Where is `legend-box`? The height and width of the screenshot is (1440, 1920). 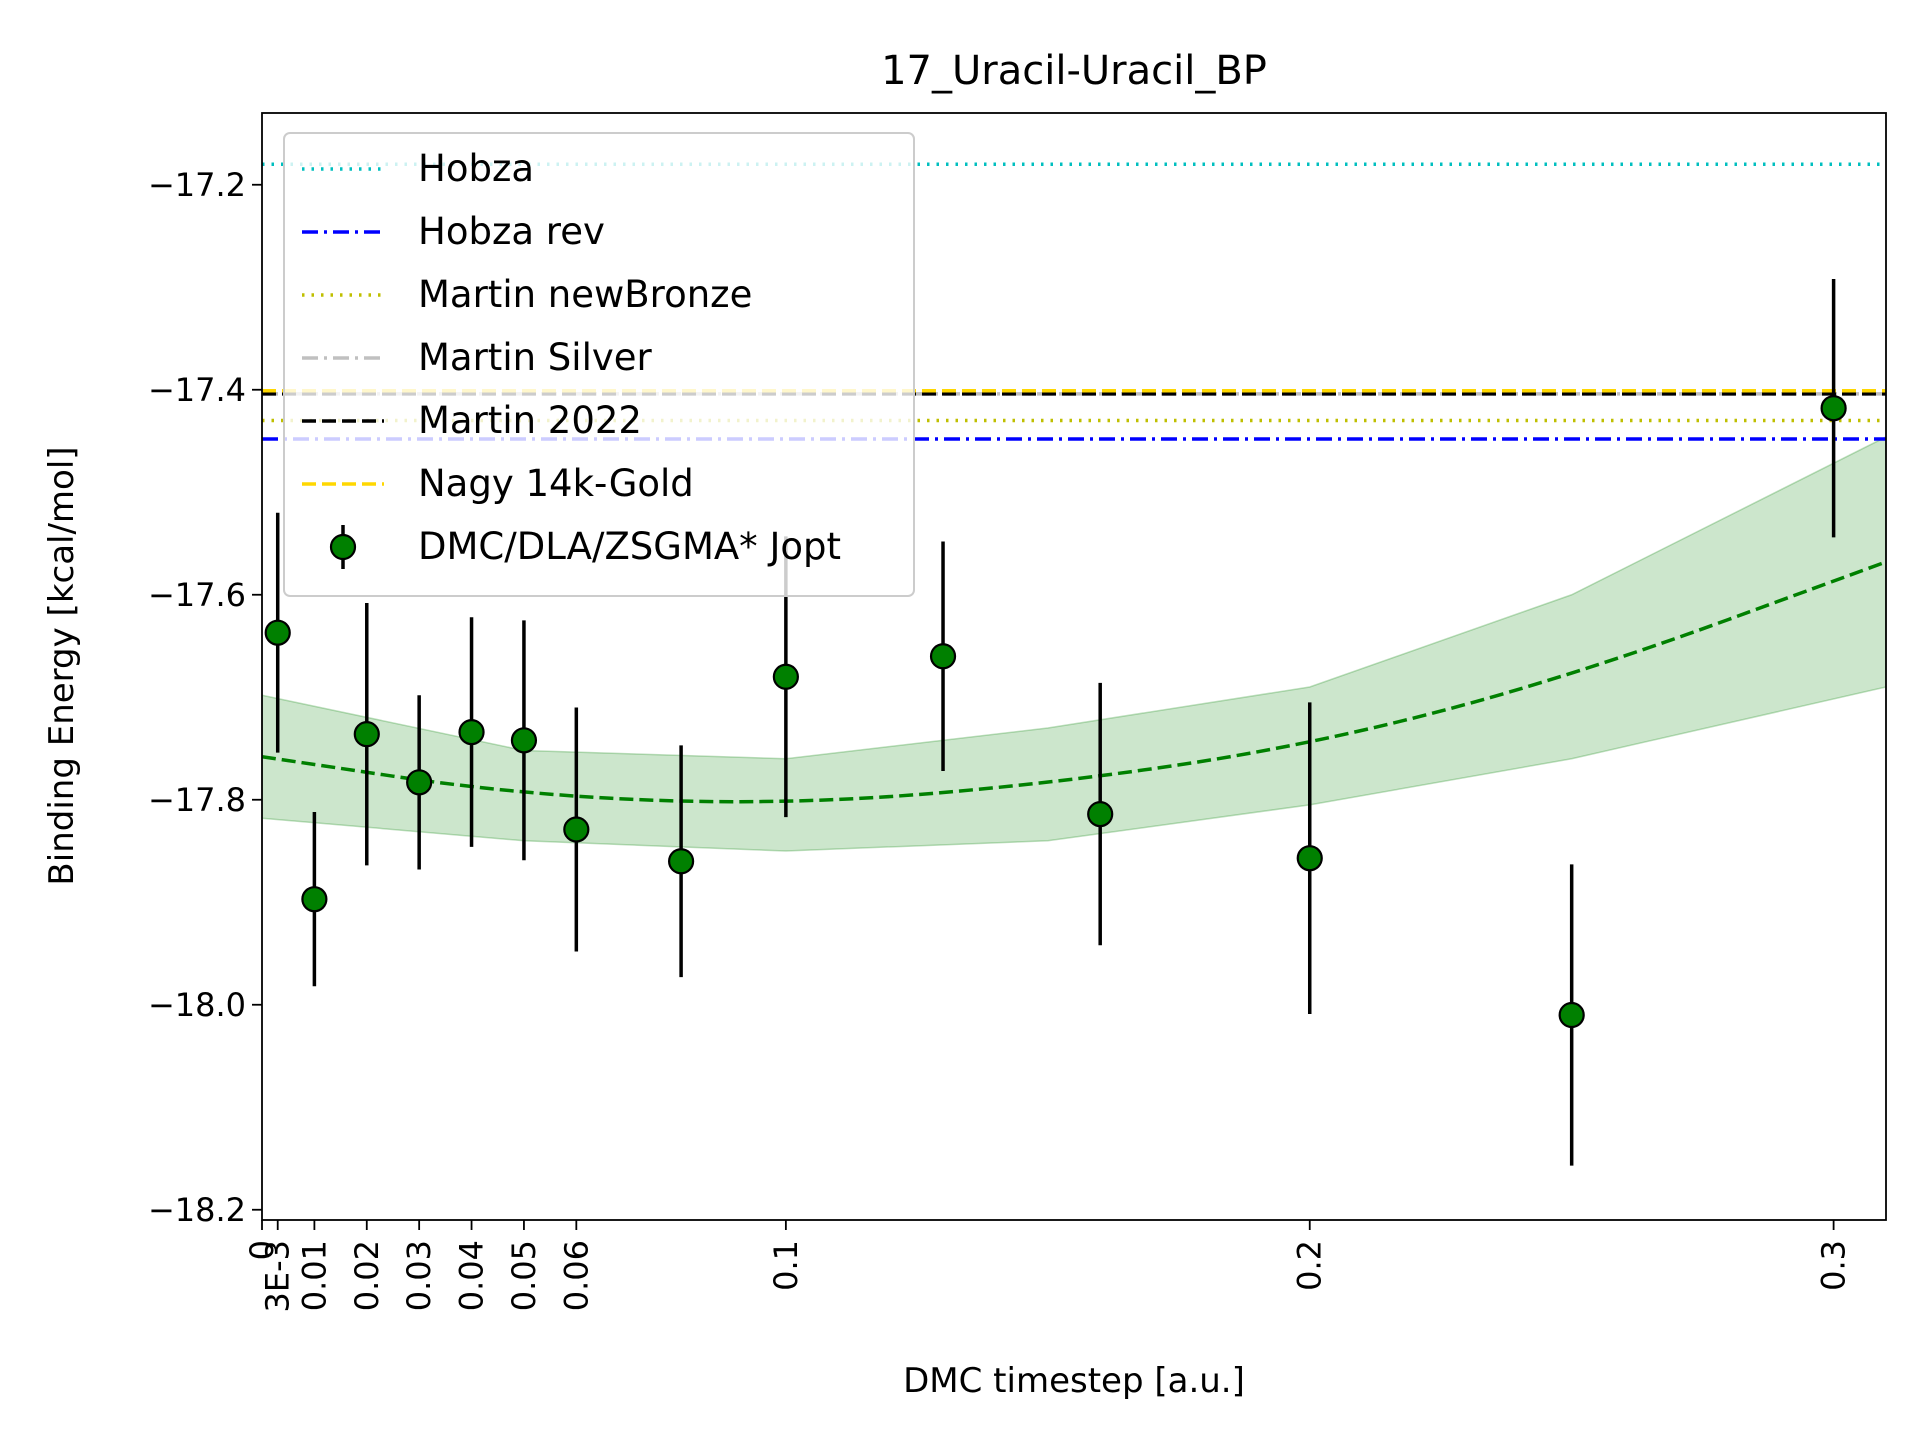
legend-box is located at coordinates (599, 364).